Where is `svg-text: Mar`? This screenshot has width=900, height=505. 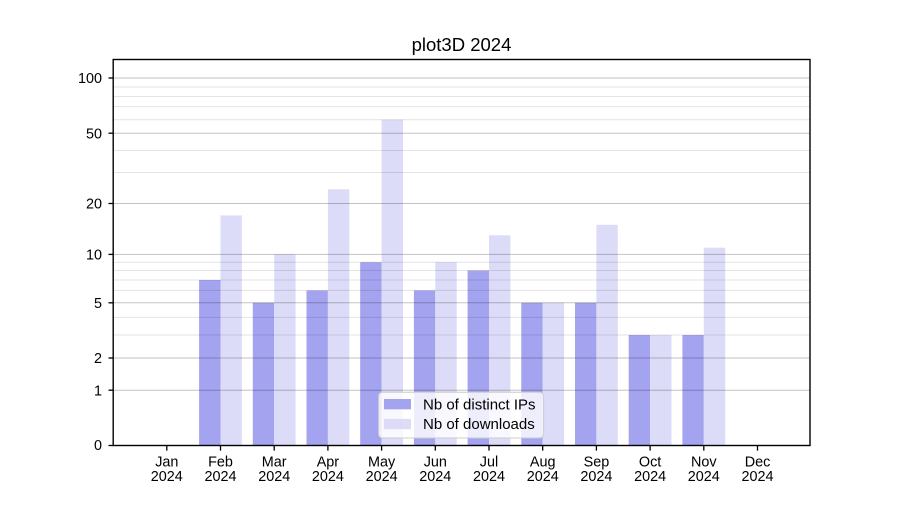
svg-text: Mar is located at coordinates (274, 462).